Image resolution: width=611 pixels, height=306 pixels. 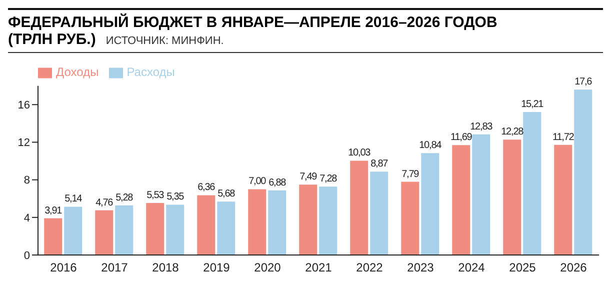 What do you see at coordinates (27, 180) in the screenshot?
I see `y-tick-label: 8` at bounding box center [27, 180].